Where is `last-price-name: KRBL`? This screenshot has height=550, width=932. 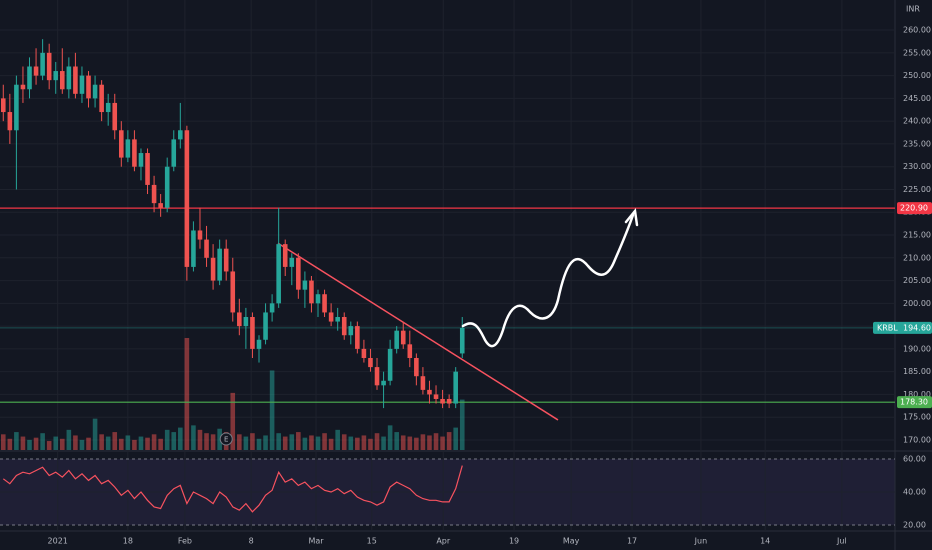
last-price-name: KRBL is located at coordinates (887, 327).